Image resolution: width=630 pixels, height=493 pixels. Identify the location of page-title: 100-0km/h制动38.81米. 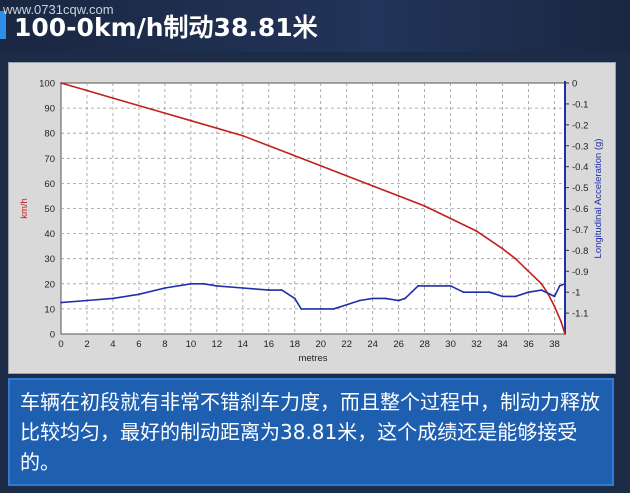
(166, 27).